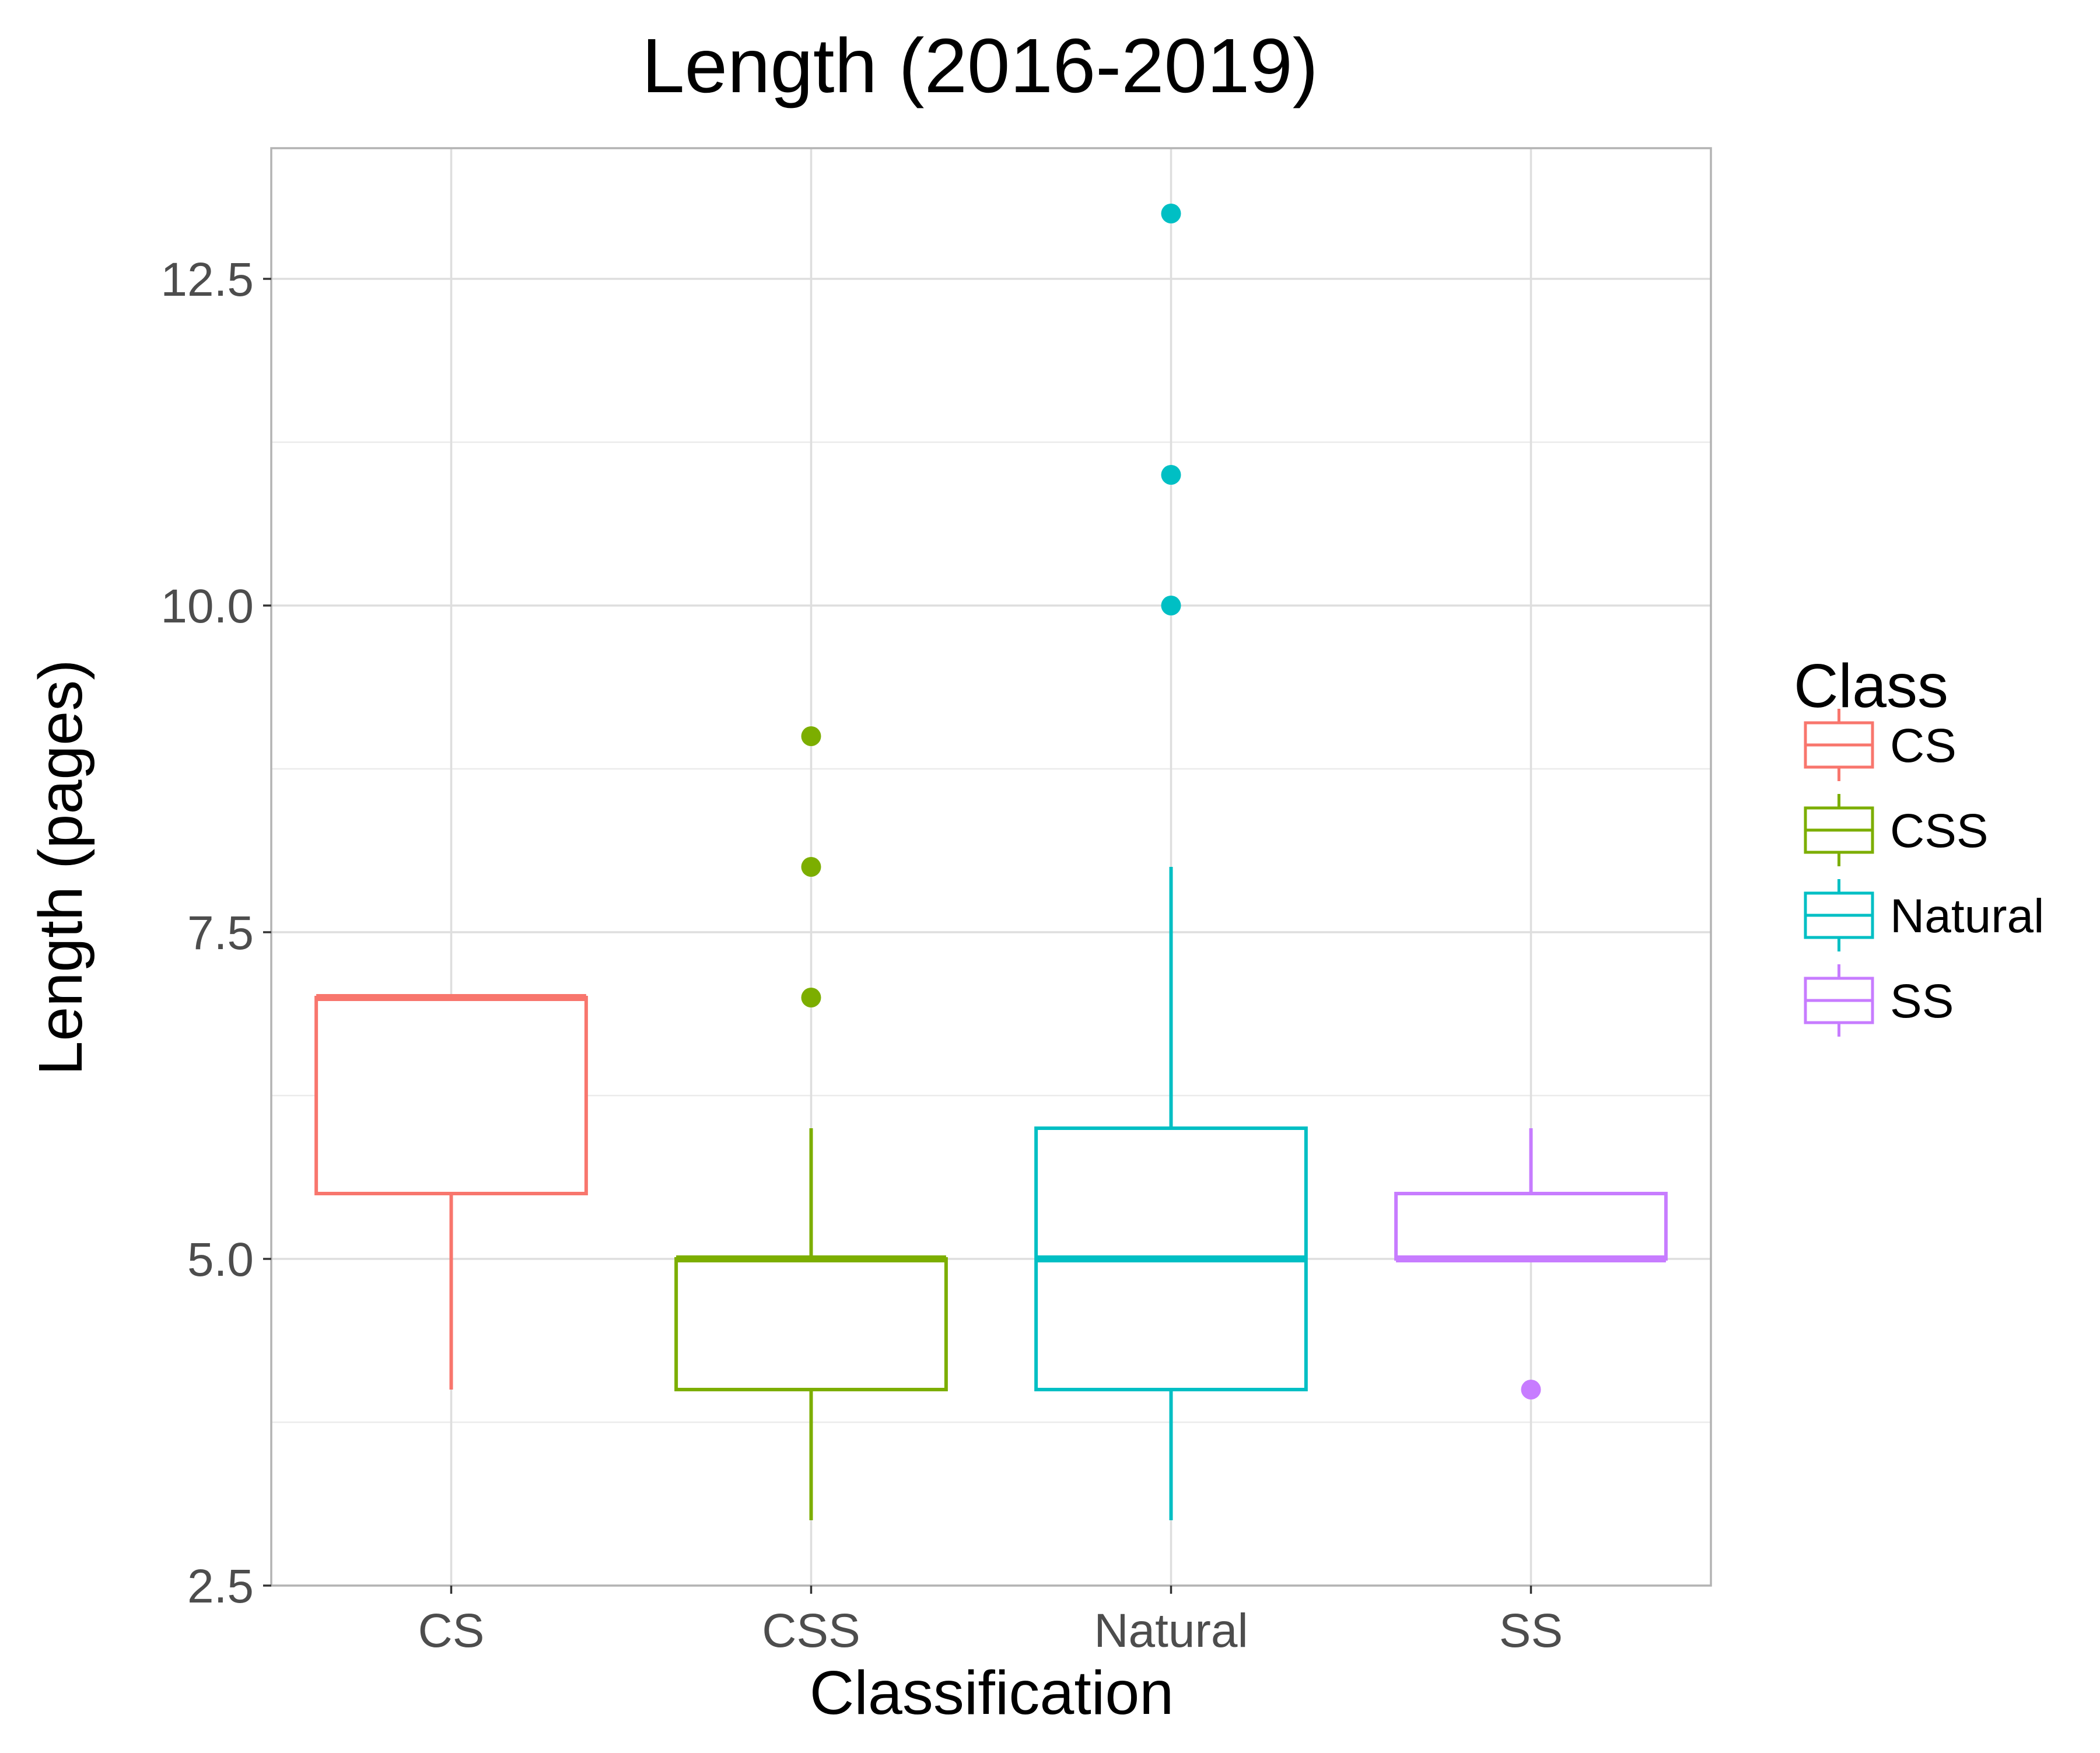  Describe the element at coordinates (1171, 862) in the screenshot. I see `box-natural` at that location.